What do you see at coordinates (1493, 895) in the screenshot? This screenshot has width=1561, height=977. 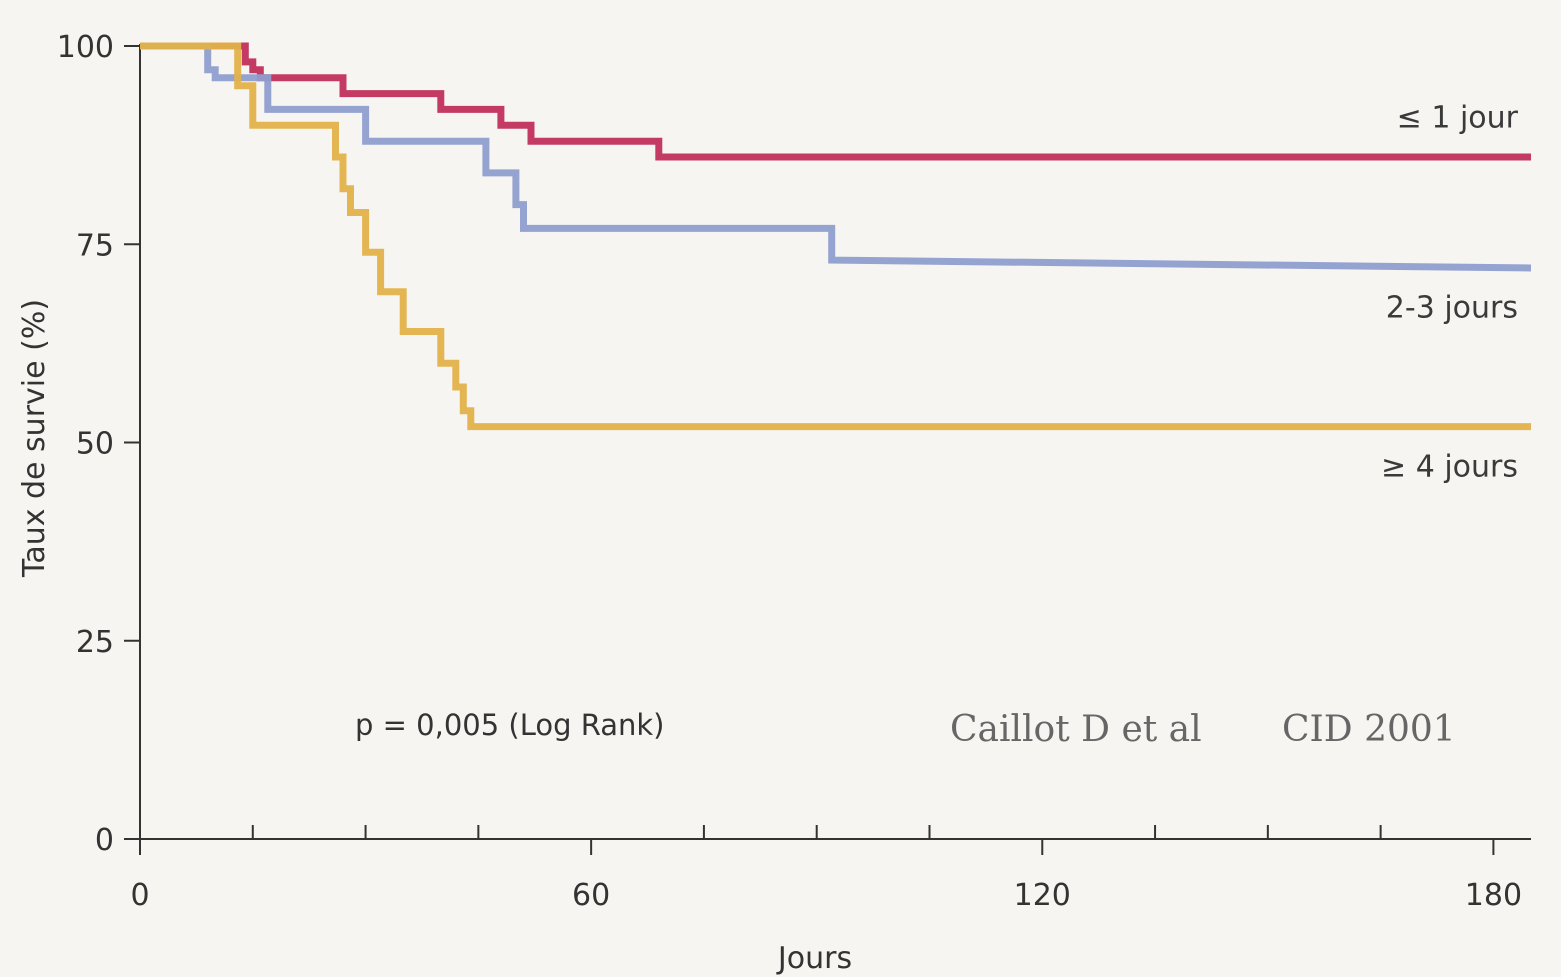 I see `x-tick-label: 180` at bounding box center [1493, 895].